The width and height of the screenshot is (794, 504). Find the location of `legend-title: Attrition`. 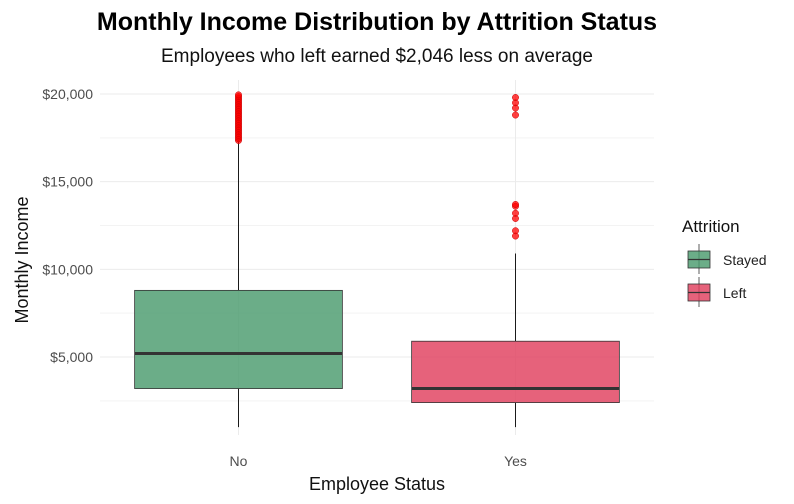

legend-title: Attrition is located at coordinates (711, 226).